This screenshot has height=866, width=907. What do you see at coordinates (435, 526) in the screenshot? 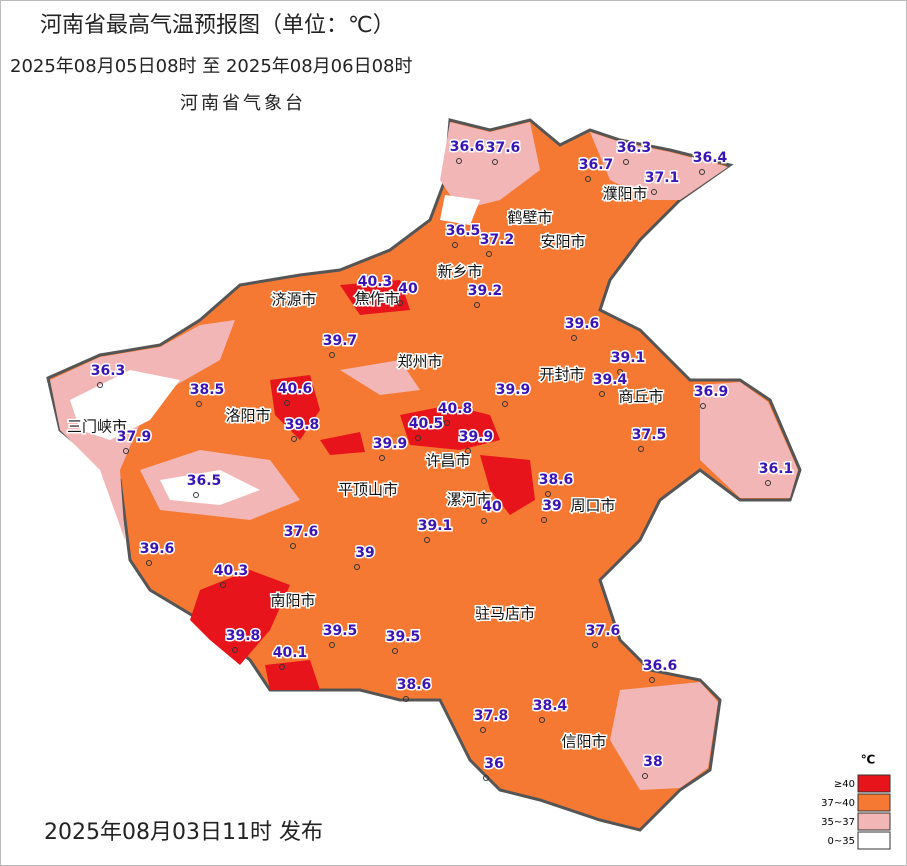
I see `station-value: 39.1` at bounding box center [435, 526].